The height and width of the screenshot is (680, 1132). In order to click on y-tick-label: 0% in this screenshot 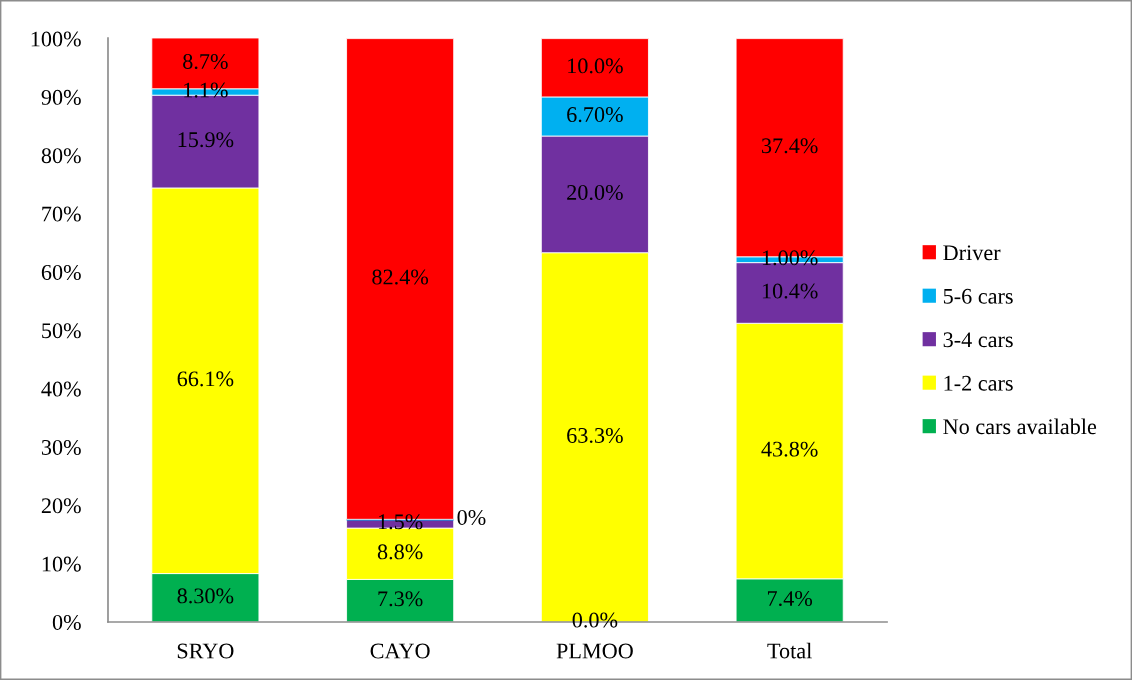, I will do `click(66, 622)`.